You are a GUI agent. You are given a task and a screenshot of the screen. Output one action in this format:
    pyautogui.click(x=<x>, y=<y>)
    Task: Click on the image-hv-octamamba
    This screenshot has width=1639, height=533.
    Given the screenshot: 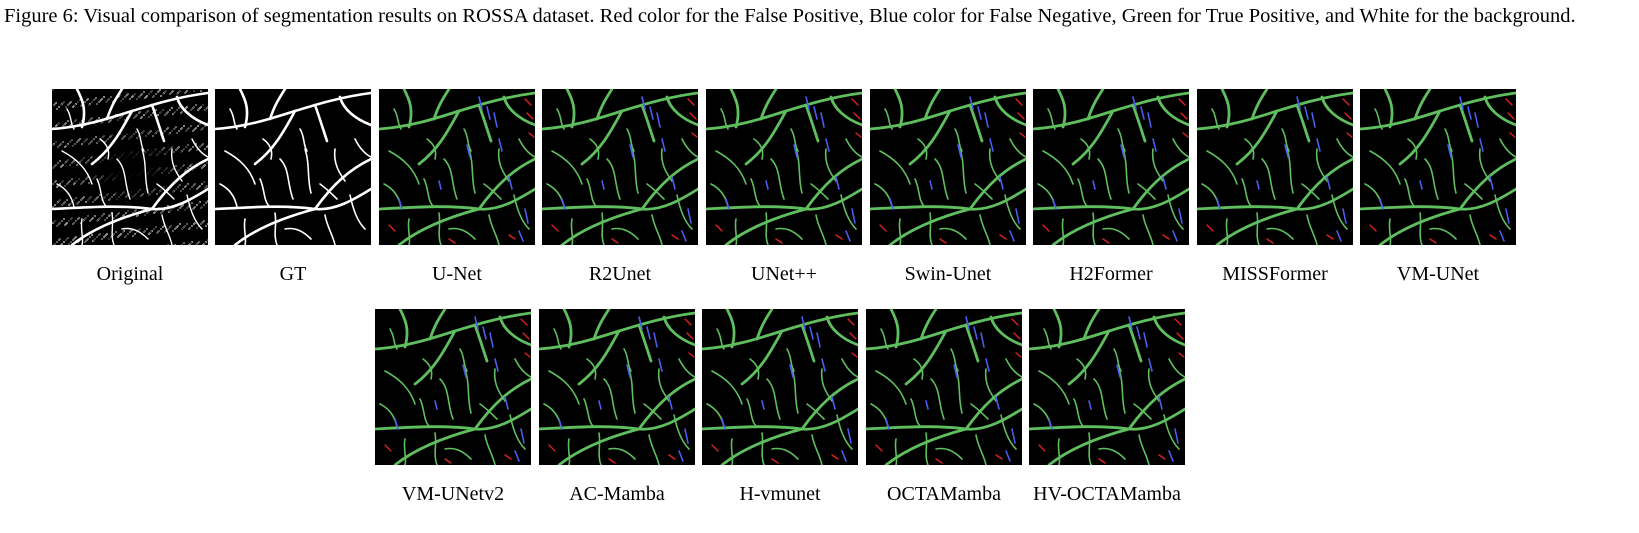 What is the action you would take?
    pyautogui.click(x=1107, y=387)
    